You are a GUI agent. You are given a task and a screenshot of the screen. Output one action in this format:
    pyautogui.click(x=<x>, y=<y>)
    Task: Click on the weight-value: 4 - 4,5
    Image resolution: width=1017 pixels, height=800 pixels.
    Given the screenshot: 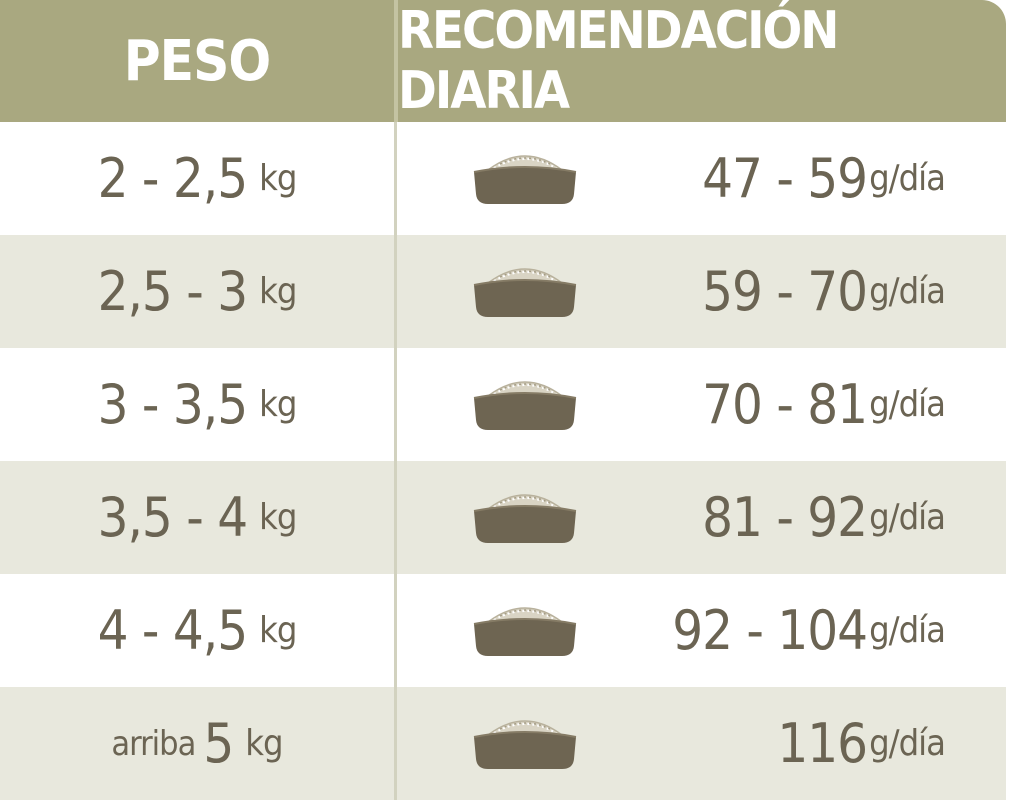 What is the action you would take?
    pyautogui.click(x=173, y=630)
    